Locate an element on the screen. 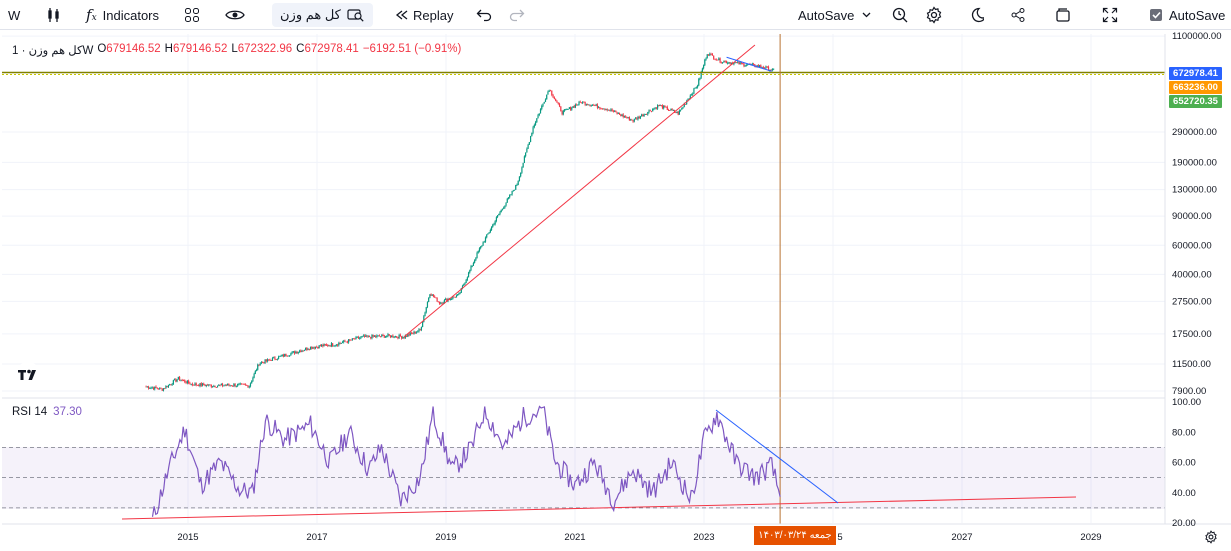 This screenshot has width=1231, height=551. candles-icon is located at coordinates (54, 15).